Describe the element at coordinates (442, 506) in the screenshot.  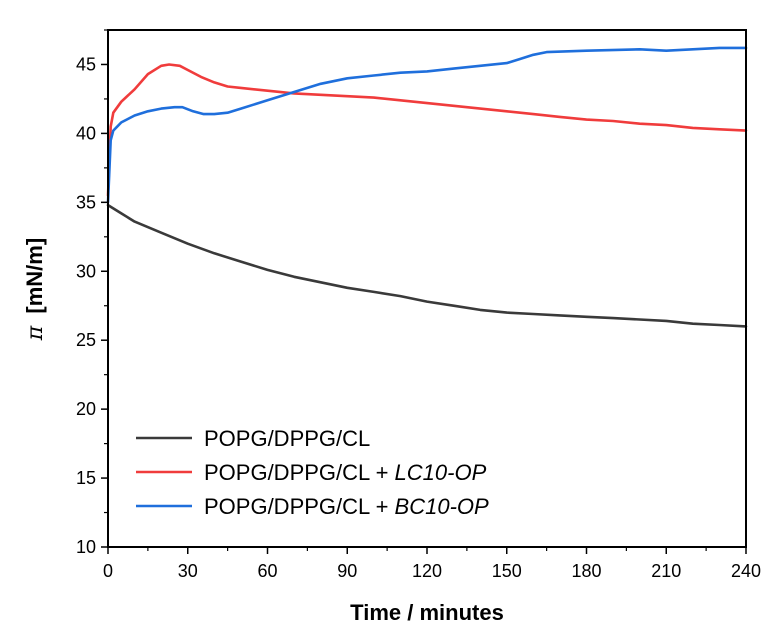
I see `legend-label-suffix: BC10-OP` at that location.